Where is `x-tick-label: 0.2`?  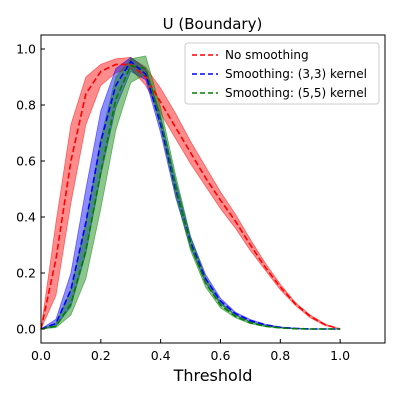
x-tick-label: 0.2 is located at coordinates (101, 355).